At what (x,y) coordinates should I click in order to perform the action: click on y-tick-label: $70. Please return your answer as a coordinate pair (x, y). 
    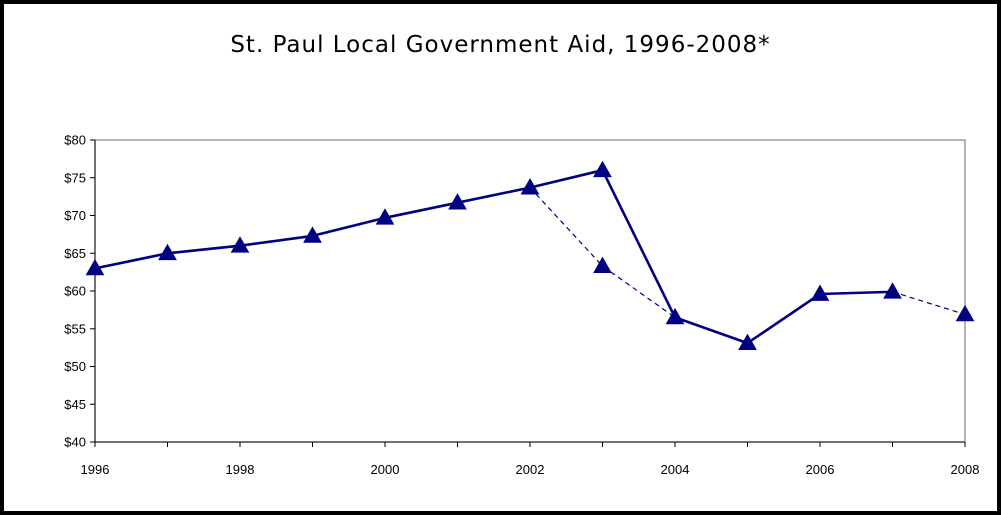
    Looking at the image, I should click on (75, 215).